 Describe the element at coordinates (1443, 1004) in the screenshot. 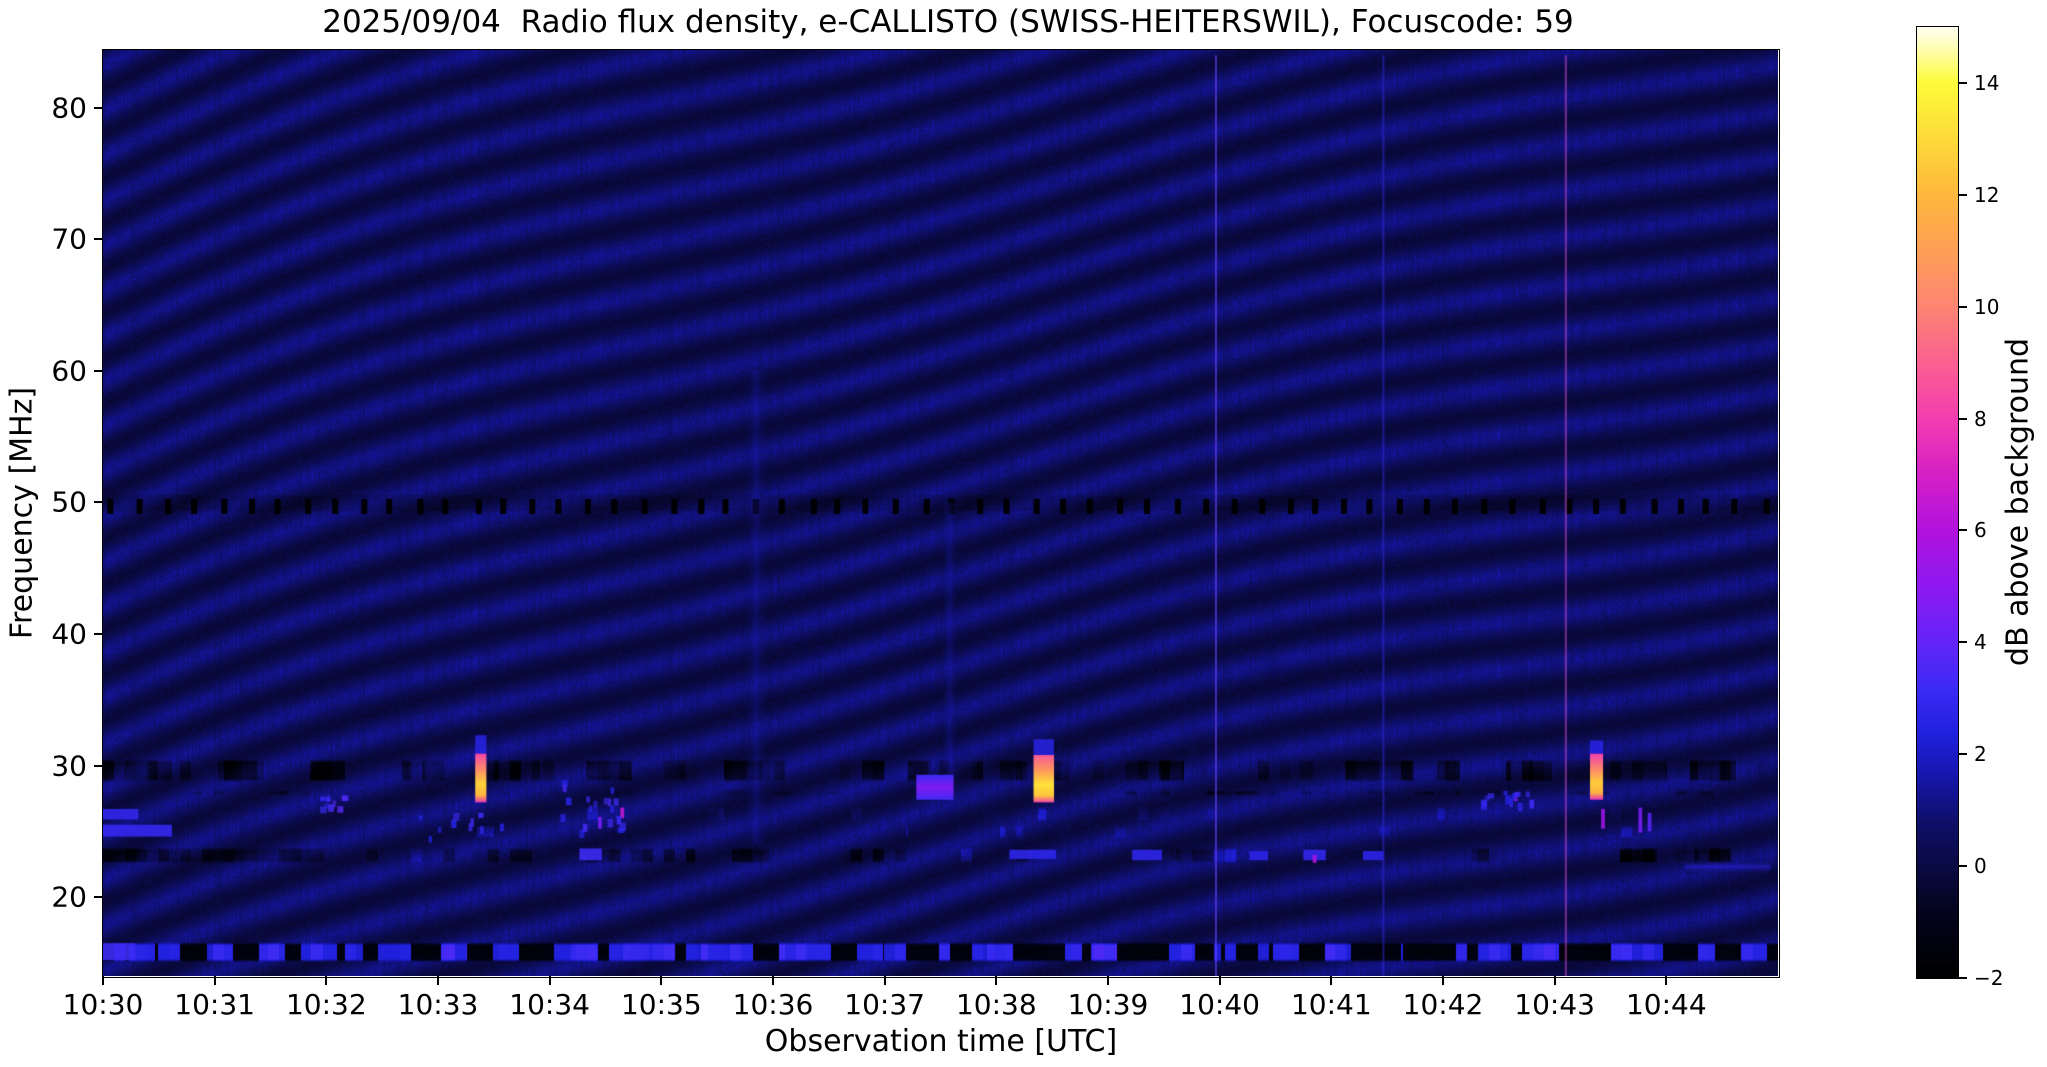

I see `x-tick-label: 10:42` at that location.